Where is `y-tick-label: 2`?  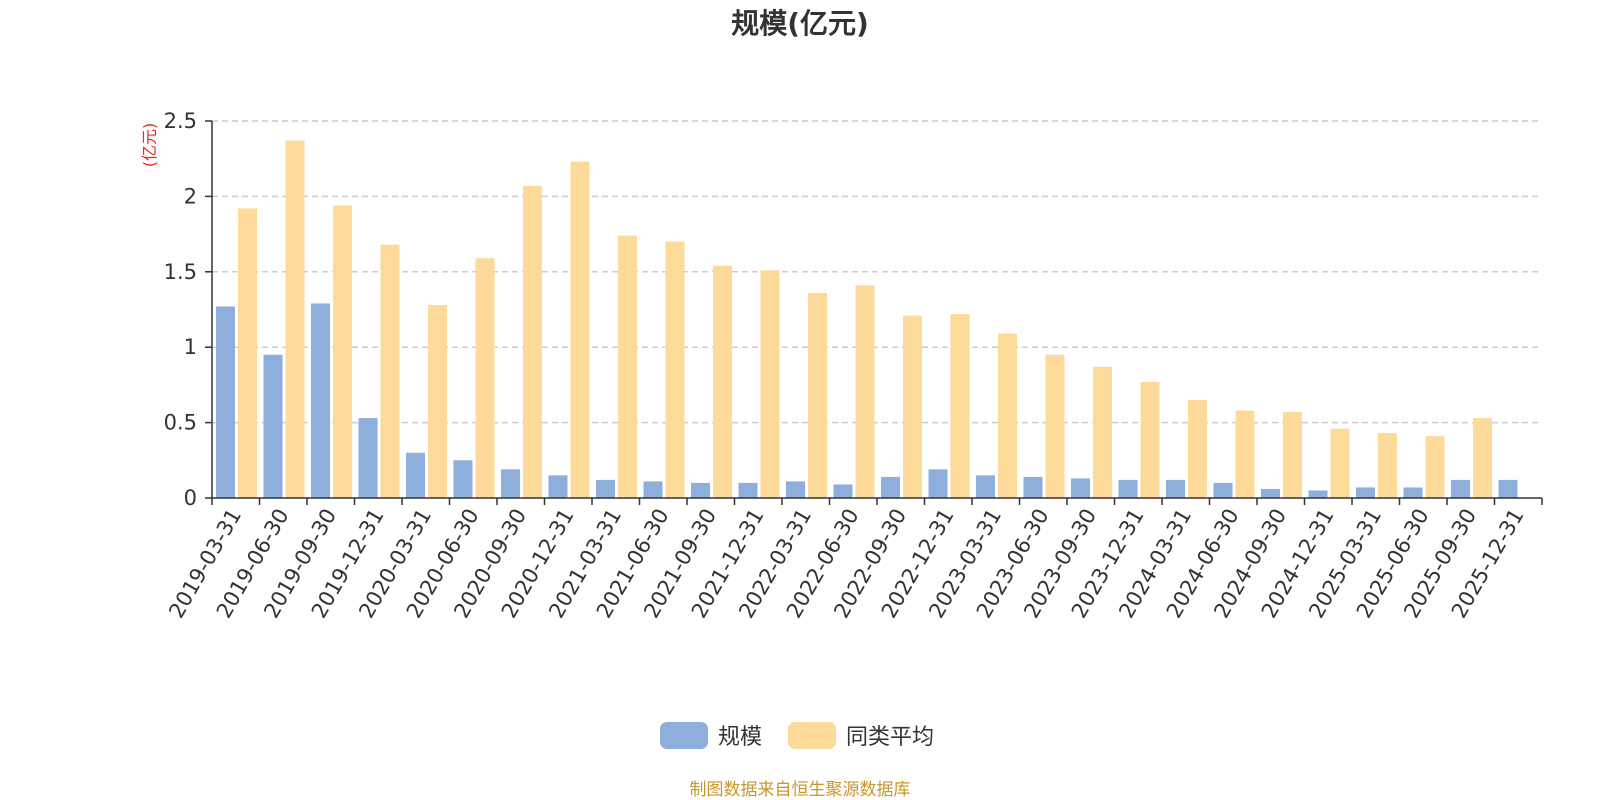 y-tick-label: 2 is located at coordinates (190, 196).